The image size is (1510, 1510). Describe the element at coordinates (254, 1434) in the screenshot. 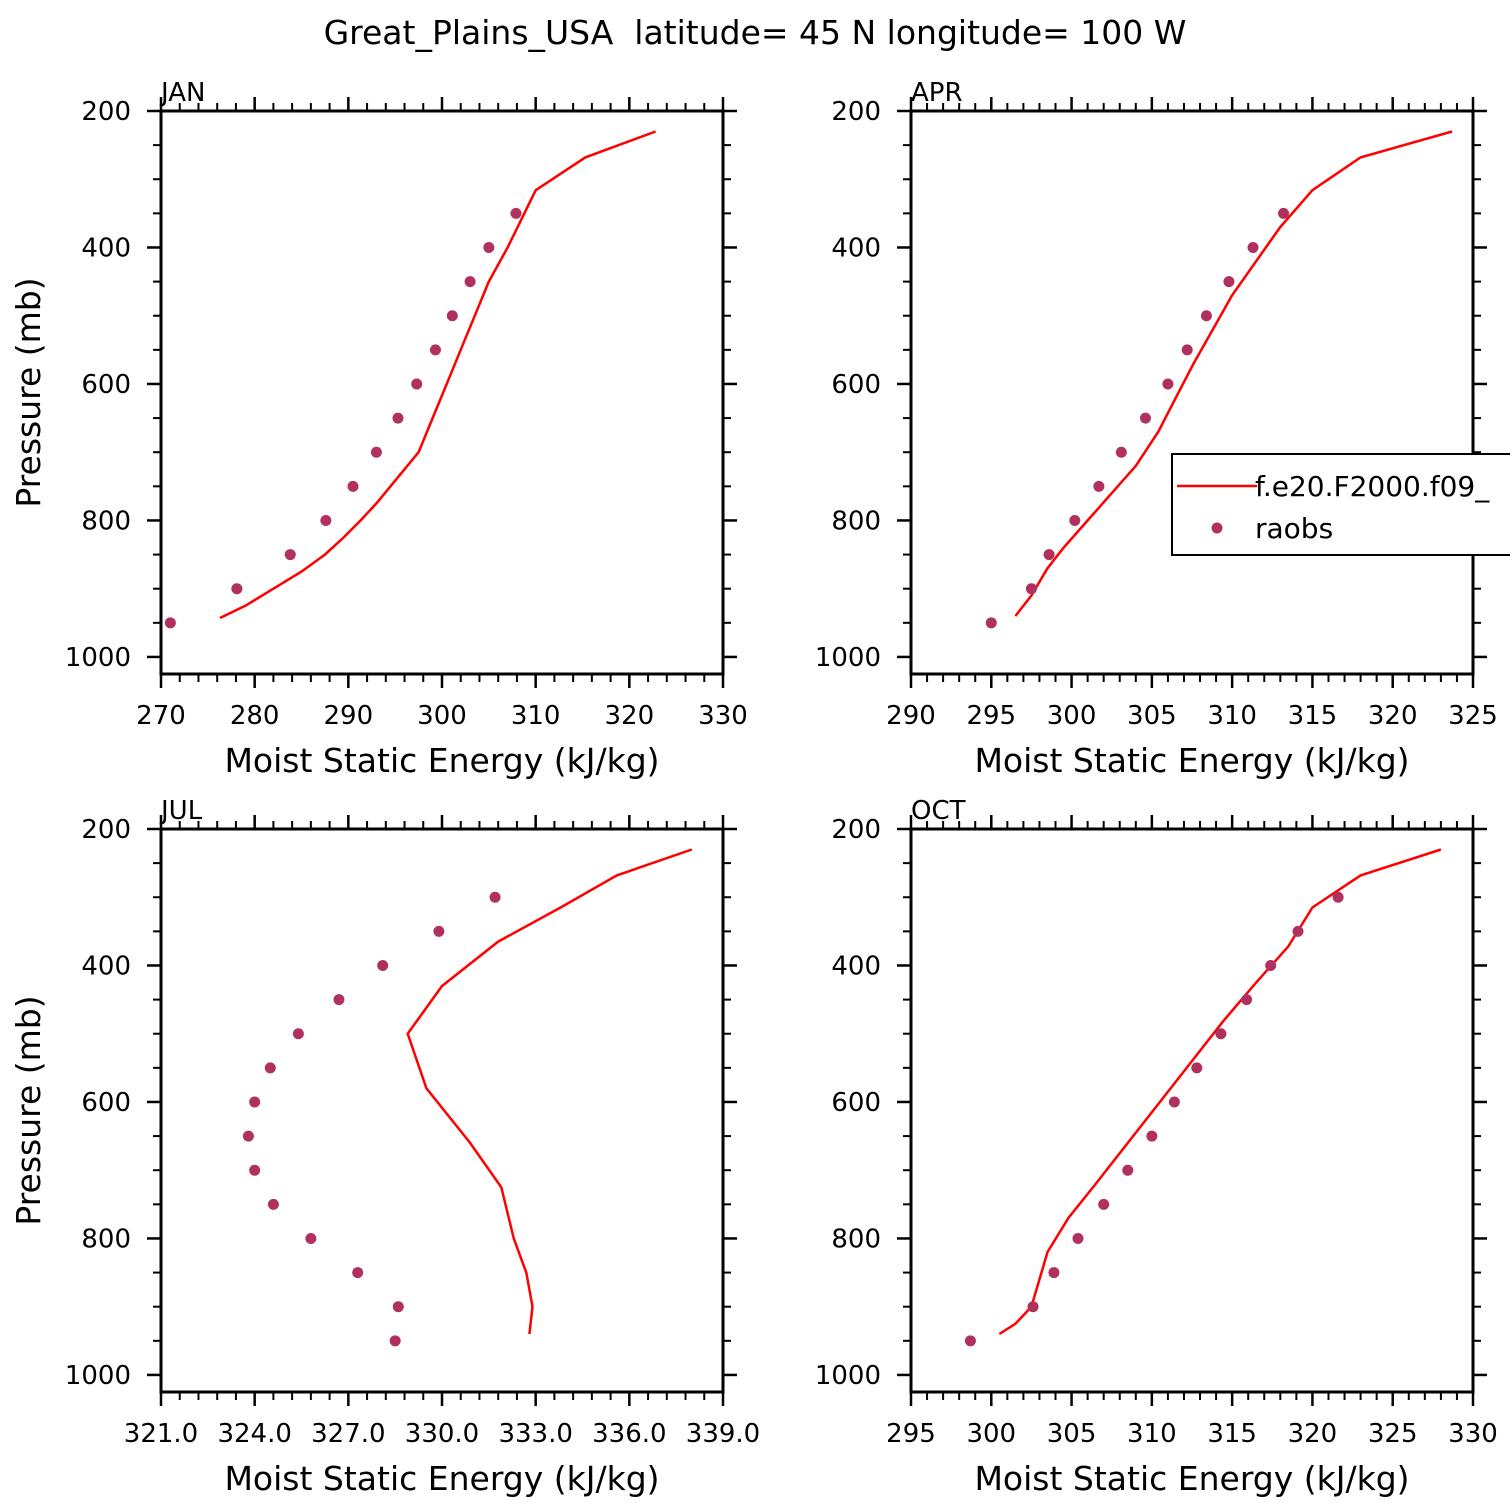

I see `x-tick-label: 324.0` at that location.